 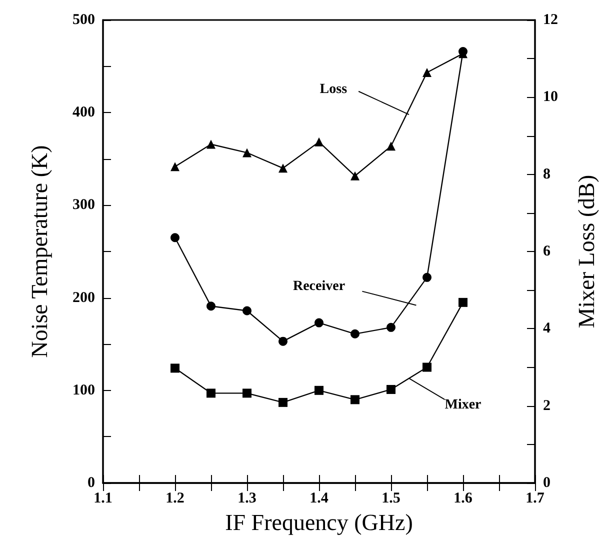 I want to click on y2-tick-label: 10, so click(x=550, y=97).